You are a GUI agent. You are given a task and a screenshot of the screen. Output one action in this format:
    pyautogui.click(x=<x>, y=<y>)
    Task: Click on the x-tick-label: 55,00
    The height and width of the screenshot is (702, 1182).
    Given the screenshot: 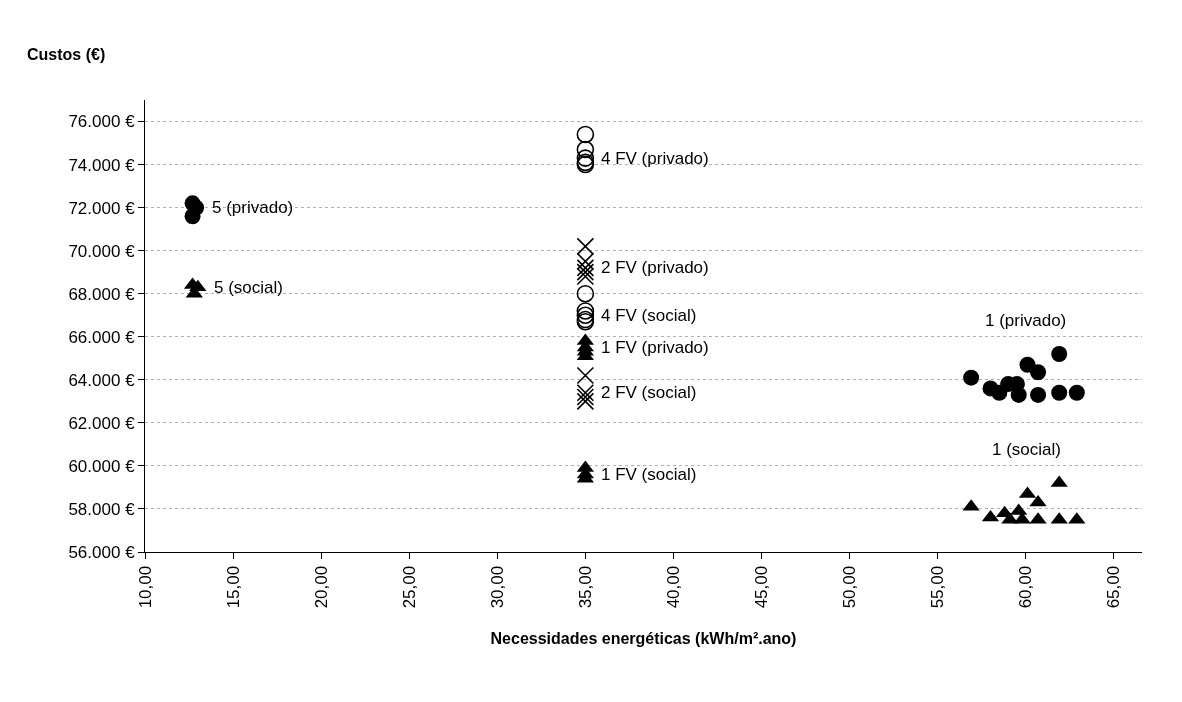 What is the action you would take?
    pyautogui.click(x=938, y=587)
    